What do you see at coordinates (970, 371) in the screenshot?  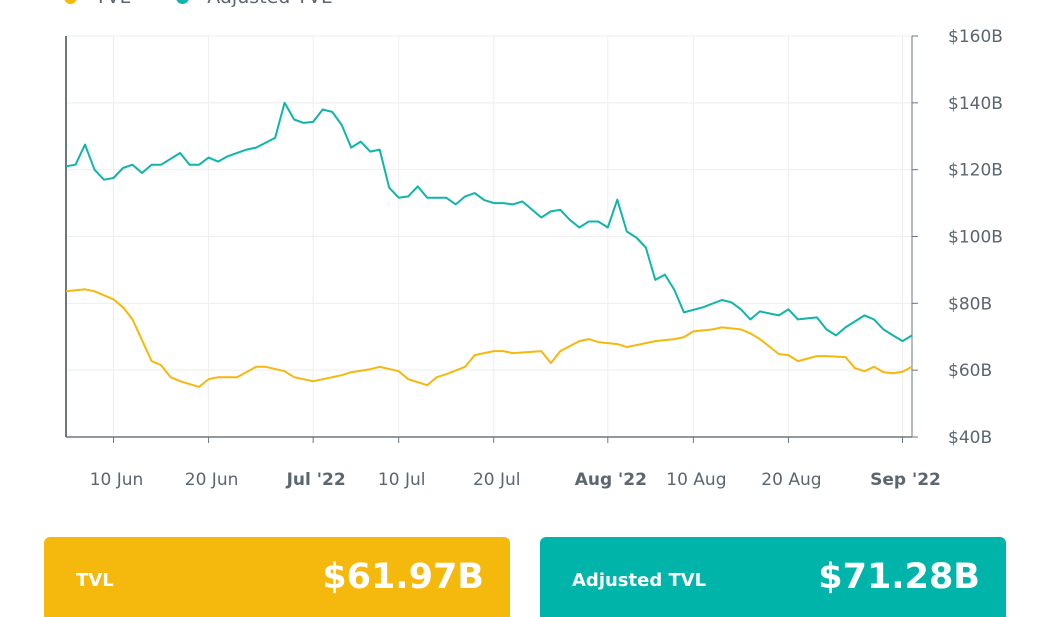 I see `y-tick-label: $60B` at bounding box center [970, 371].